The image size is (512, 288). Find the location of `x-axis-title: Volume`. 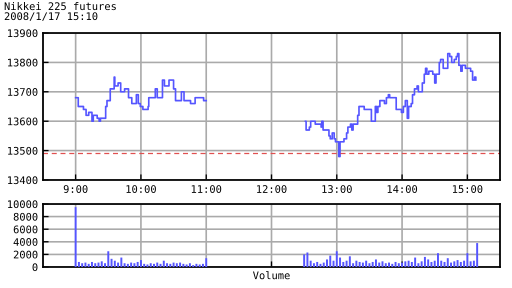

x-axis-title: Volume is located at coordinates (271, 275).